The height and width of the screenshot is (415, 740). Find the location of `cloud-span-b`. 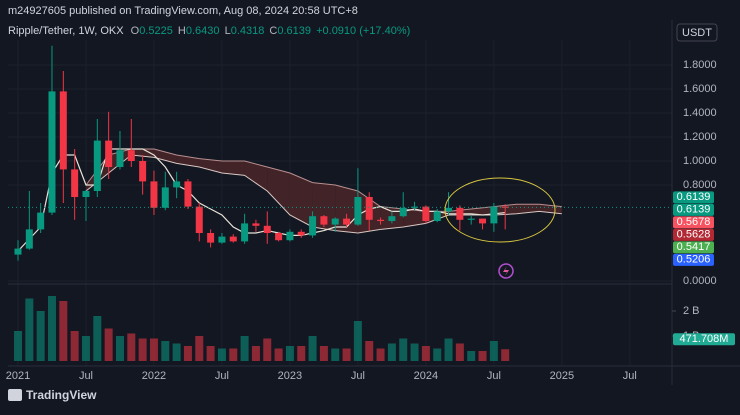

cloud-span-b is located at coordinates (323, 180).